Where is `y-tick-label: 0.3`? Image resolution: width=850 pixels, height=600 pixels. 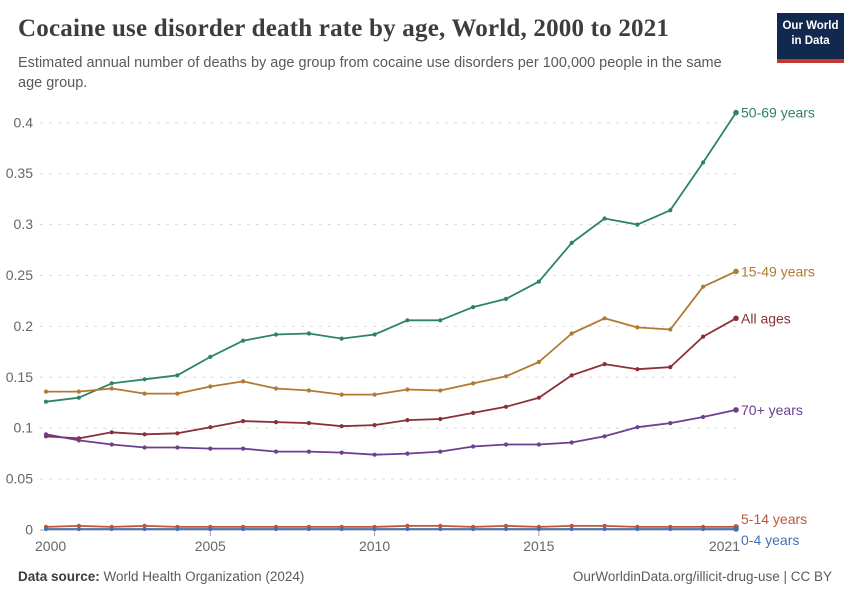 y-tick-label: 0.3 is located at coordinates (24, 224).